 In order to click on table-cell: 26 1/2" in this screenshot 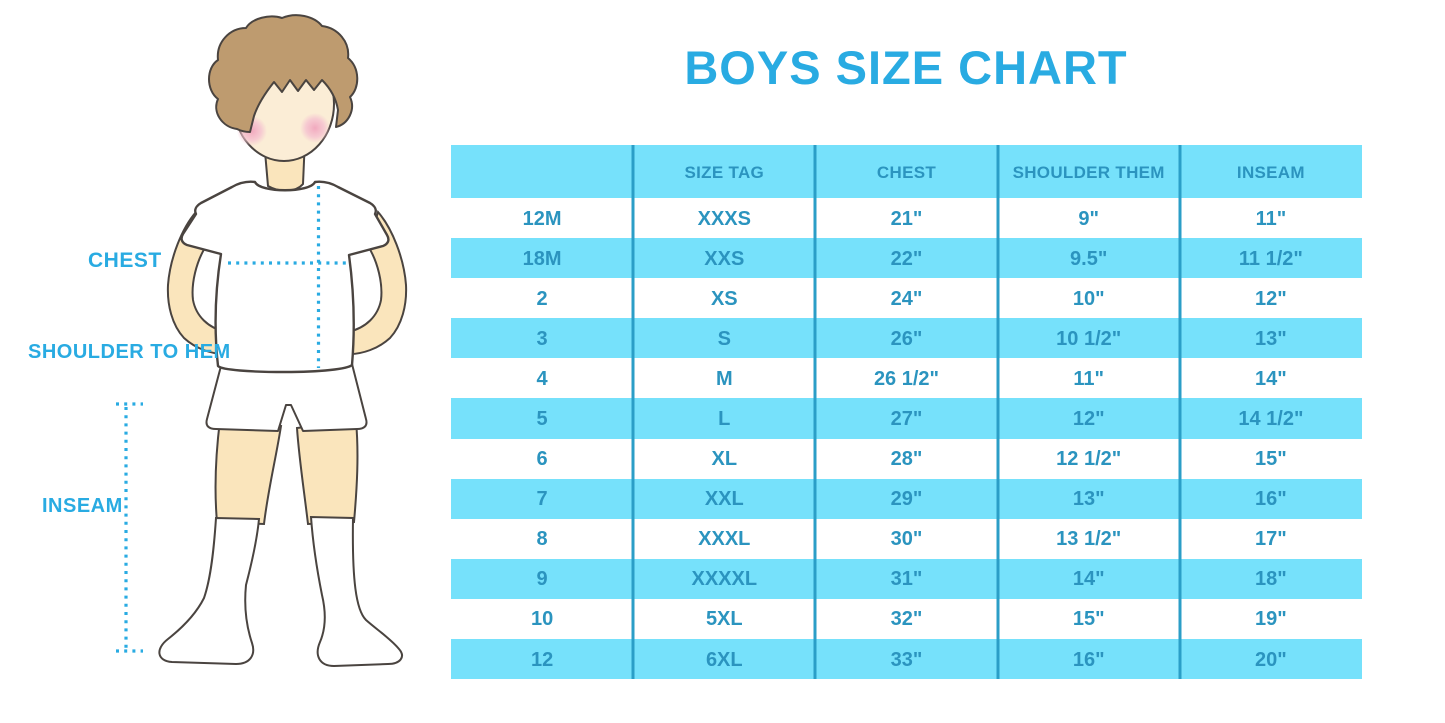, I will do `click(906, 378)`.